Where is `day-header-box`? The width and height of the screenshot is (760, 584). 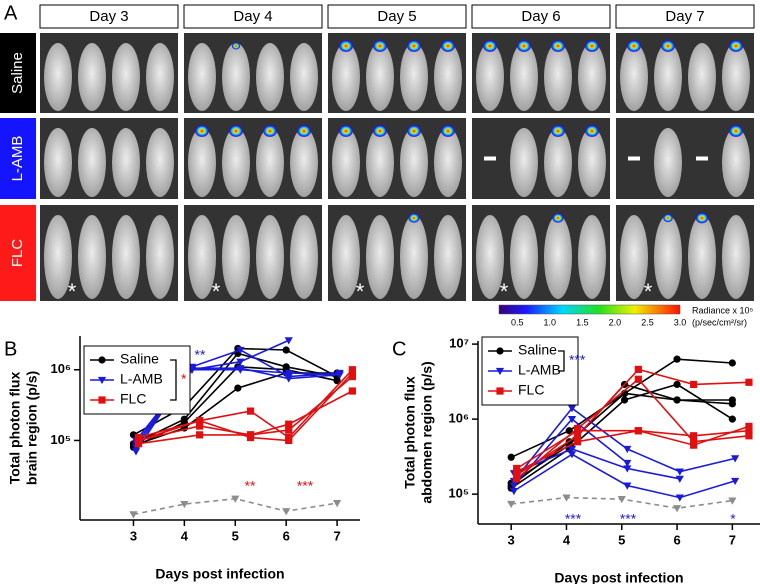 day-header-box is located at coordinates (397, 16).